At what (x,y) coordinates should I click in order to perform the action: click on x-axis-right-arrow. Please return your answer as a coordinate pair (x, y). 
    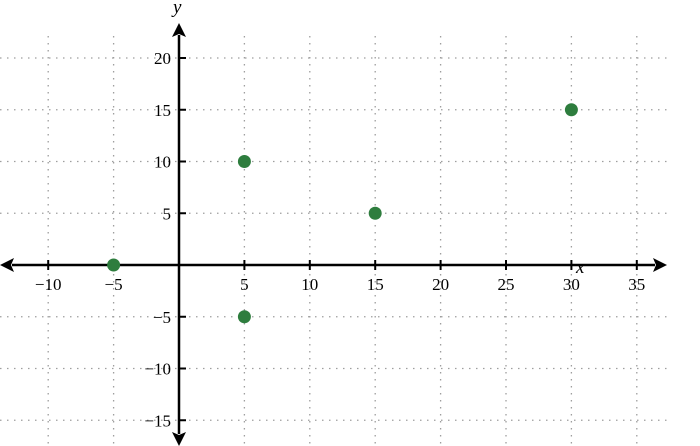
    Looking at the image, I should click on (660, 265).